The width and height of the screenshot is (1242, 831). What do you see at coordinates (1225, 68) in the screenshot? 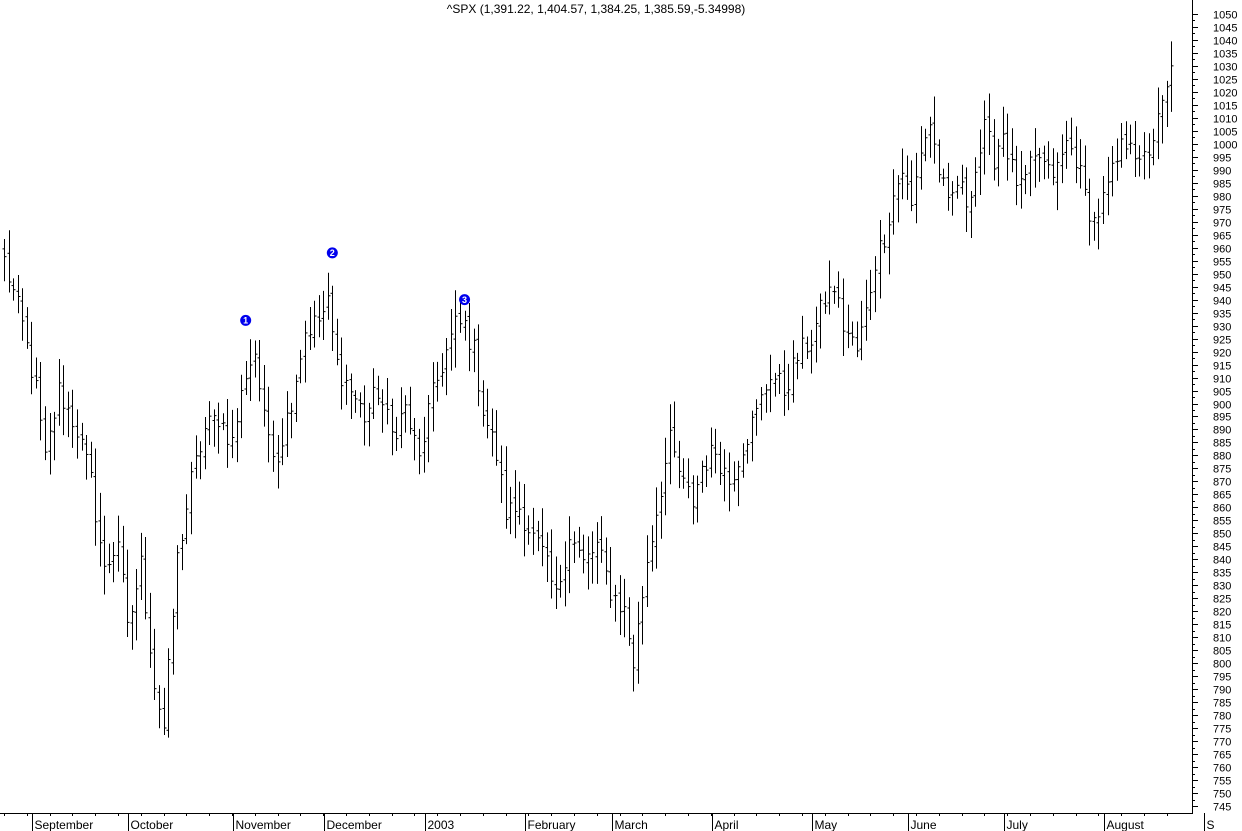
I see `y-tick-label: 1030` at bounding box center [1225, 68].